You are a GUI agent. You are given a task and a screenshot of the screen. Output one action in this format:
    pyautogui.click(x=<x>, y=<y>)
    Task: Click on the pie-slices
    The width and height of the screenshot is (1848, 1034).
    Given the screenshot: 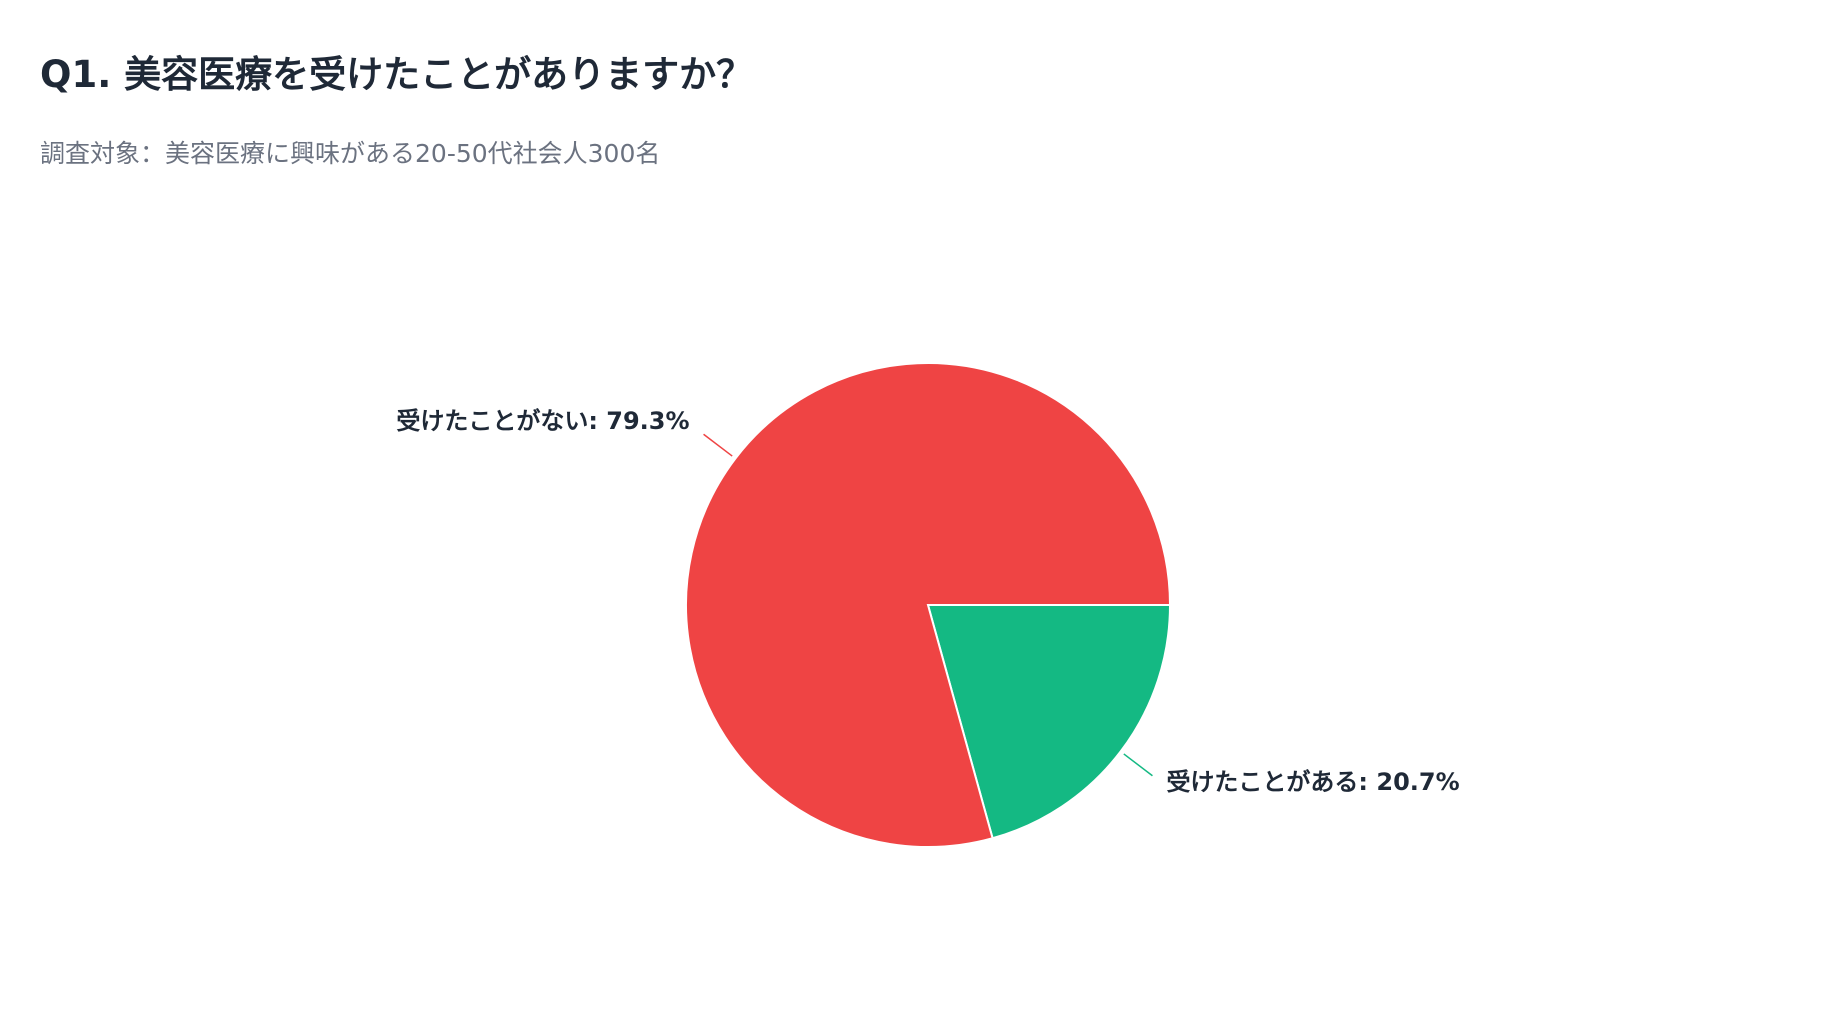 What is the action you would take?
    pyautogui.click(x=928, y=605)
    